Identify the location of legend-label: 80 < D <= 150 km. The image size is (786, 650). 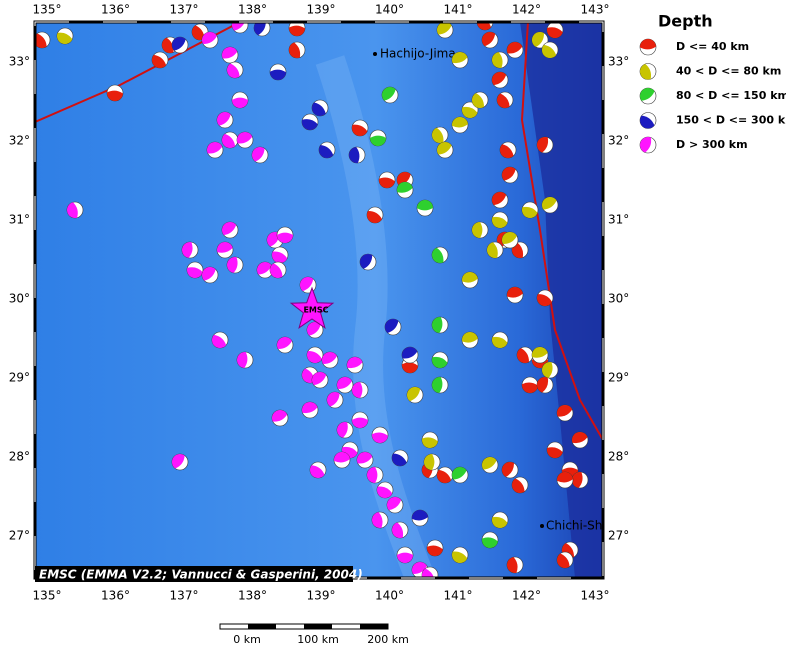
(731, 95).